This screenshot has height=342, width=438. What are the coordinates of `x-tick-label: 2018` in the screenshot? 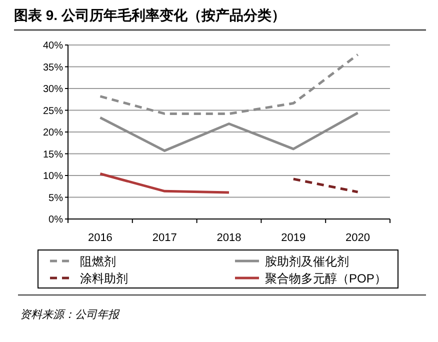 It's located at (229, 238).